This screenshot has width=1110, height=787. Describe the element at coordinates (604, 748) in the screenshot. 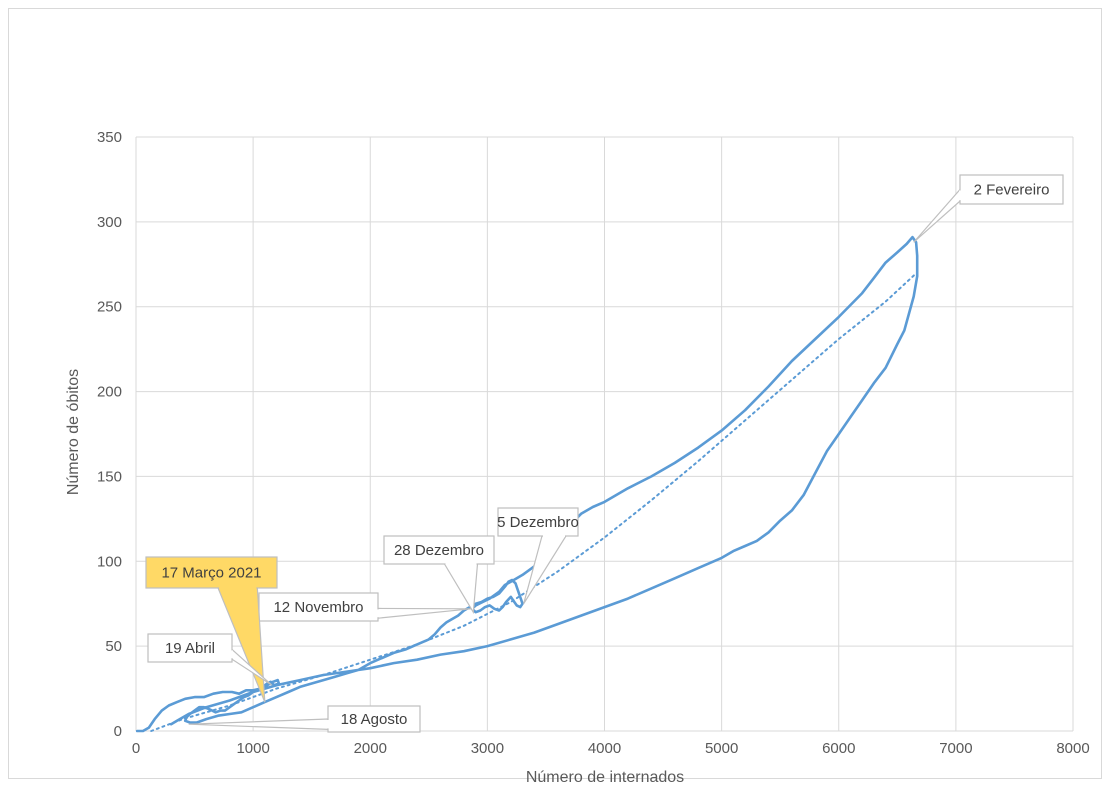

I see `x-tick-label: 4000` at that location.